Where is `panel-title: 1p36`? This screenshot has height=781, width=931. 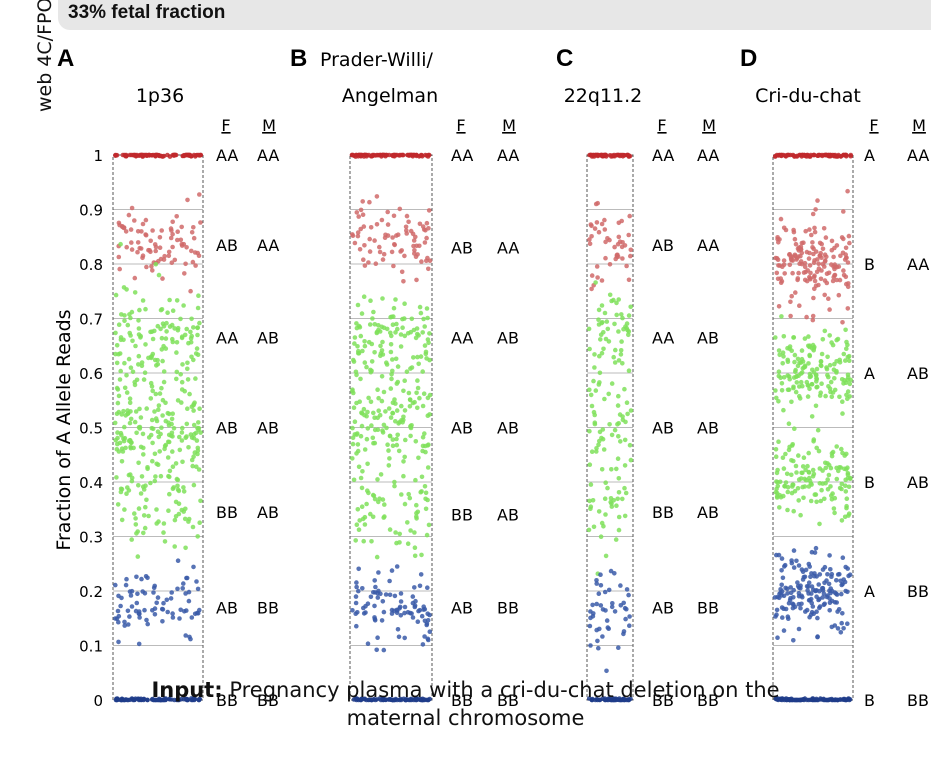 panel-title: 1p36 is located at coordinates (160, 96).